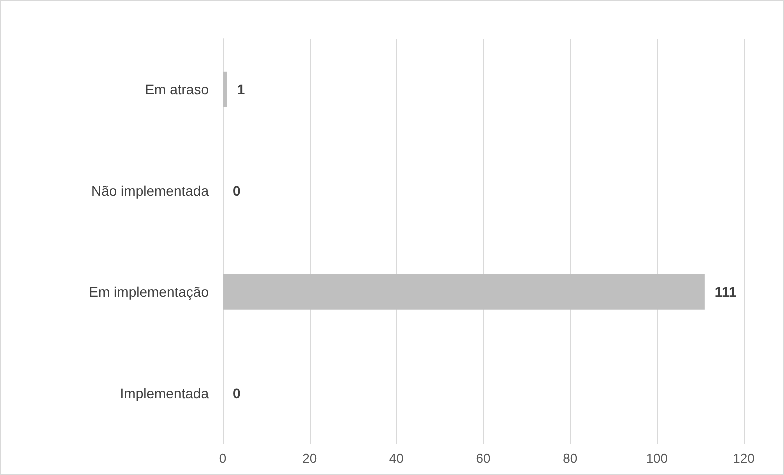 This screenshot has height=475, width=784. I want to click on data-label: 111, so click(725, 292).